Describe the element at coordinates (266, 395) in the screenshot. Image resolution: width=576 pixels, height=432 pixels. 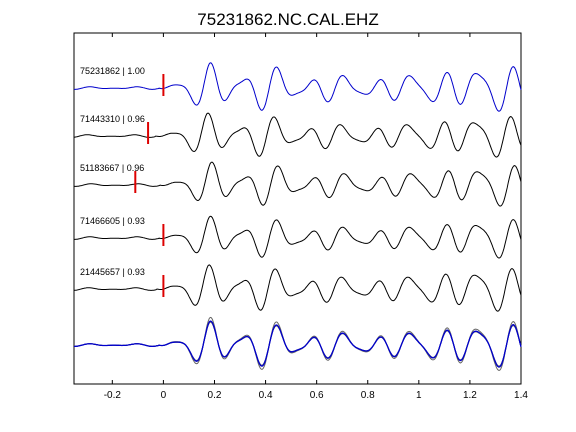
I see `x-tick-label: 0.4` at that location.